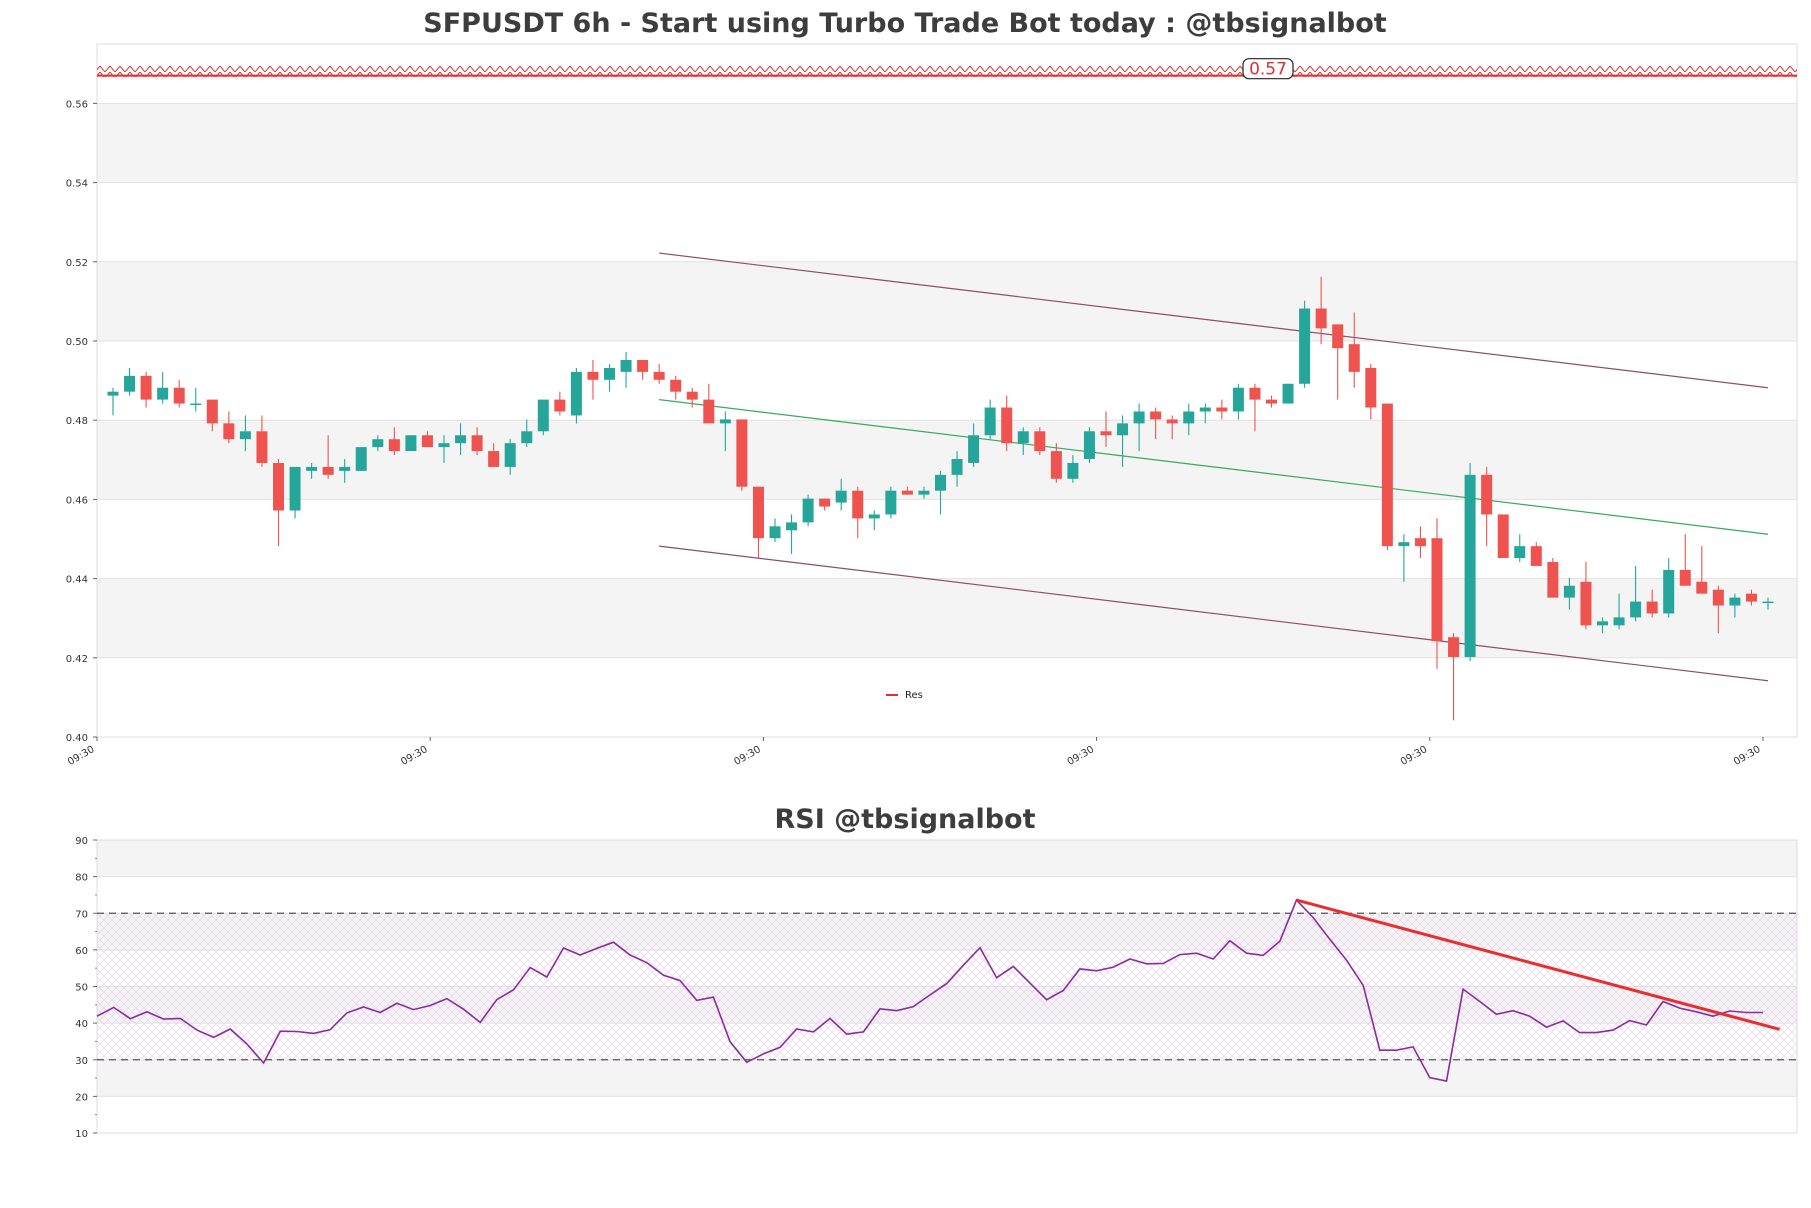  I want to click on rsi-level-lines, so click(947, 986).